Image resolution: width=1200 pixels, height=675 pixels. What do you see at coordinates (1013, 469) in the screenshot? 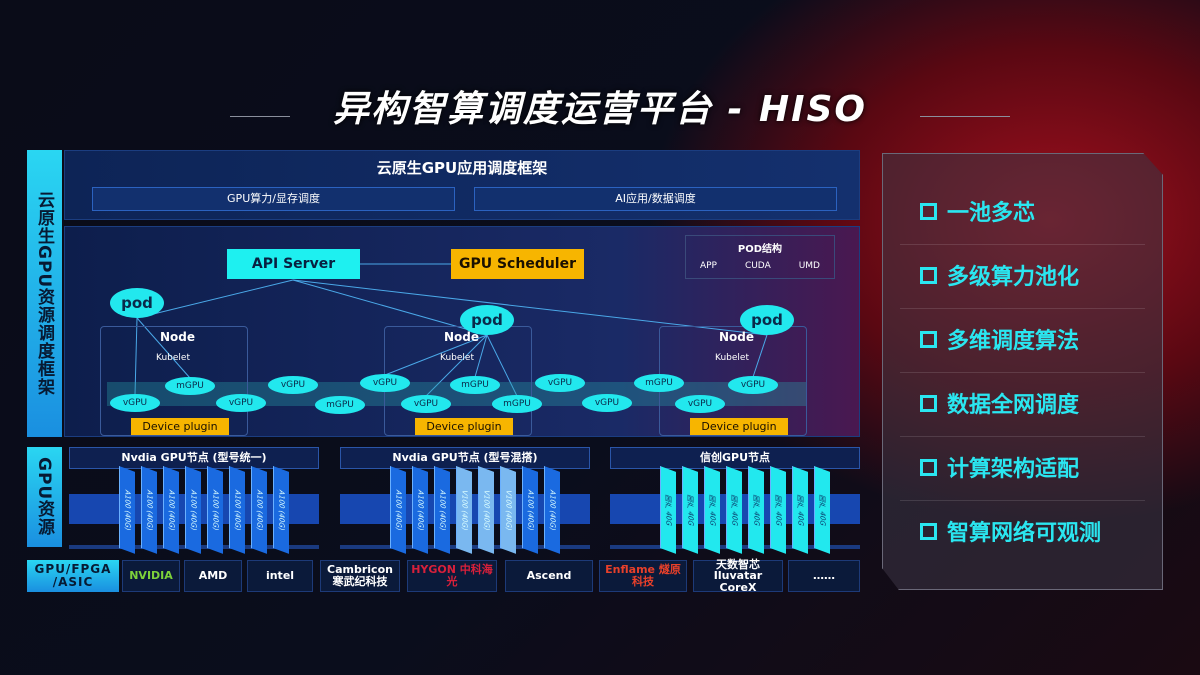
I see `feature-label: 计算架构适配` at bounding box center [1013, 469].